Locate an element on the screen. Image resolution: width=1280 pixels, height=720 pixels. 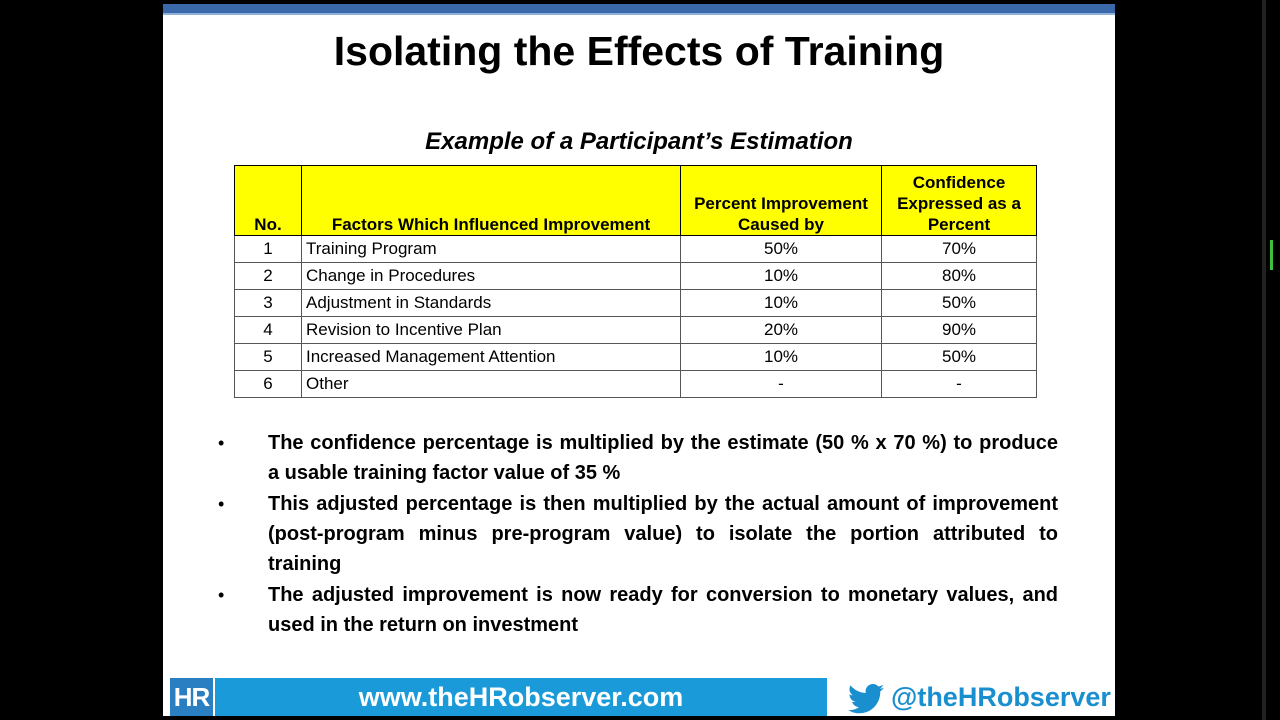
table-row: 2 Change in Procedures 10% 80% is located at coordinates (635, 276).